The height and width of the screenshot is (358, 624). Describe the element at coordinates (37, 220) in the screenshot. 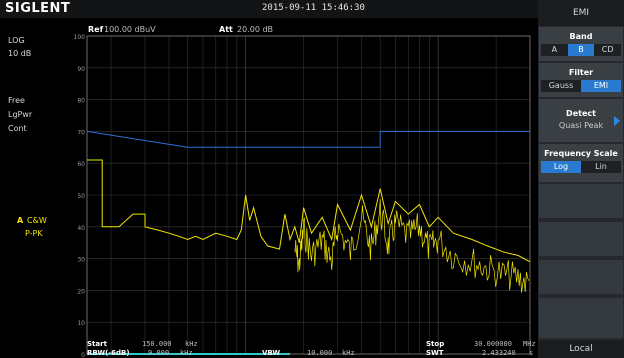

I see `trace-mode-1: C&W` at that location.